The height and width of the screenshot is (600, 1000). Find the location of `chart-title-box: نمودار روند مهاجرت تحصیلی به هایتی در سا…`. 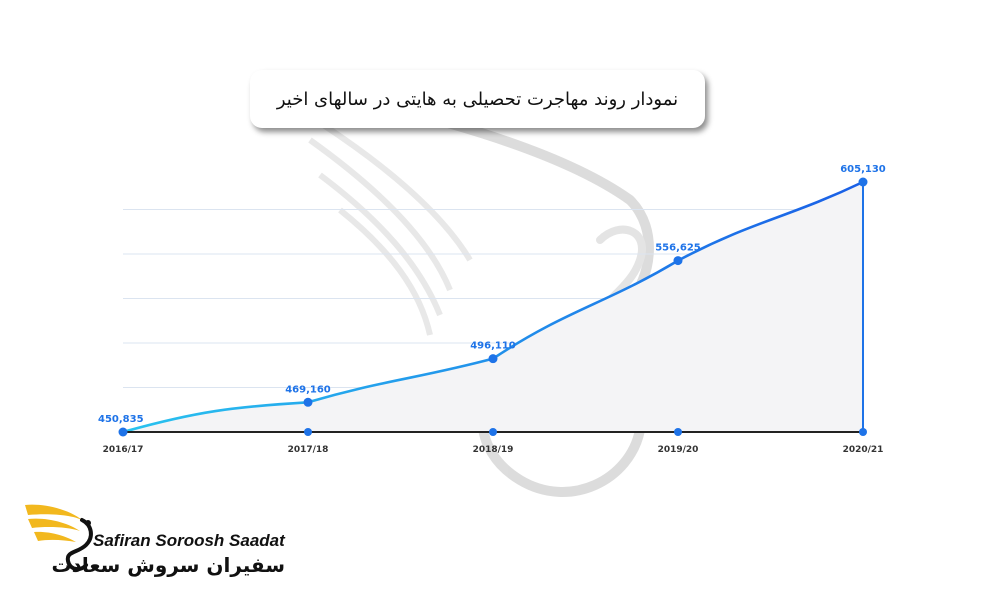

chart-title-box: نمودار روند مهاجرت تحصیلی به هایتی در سا… is located at coordinates (477, 99).